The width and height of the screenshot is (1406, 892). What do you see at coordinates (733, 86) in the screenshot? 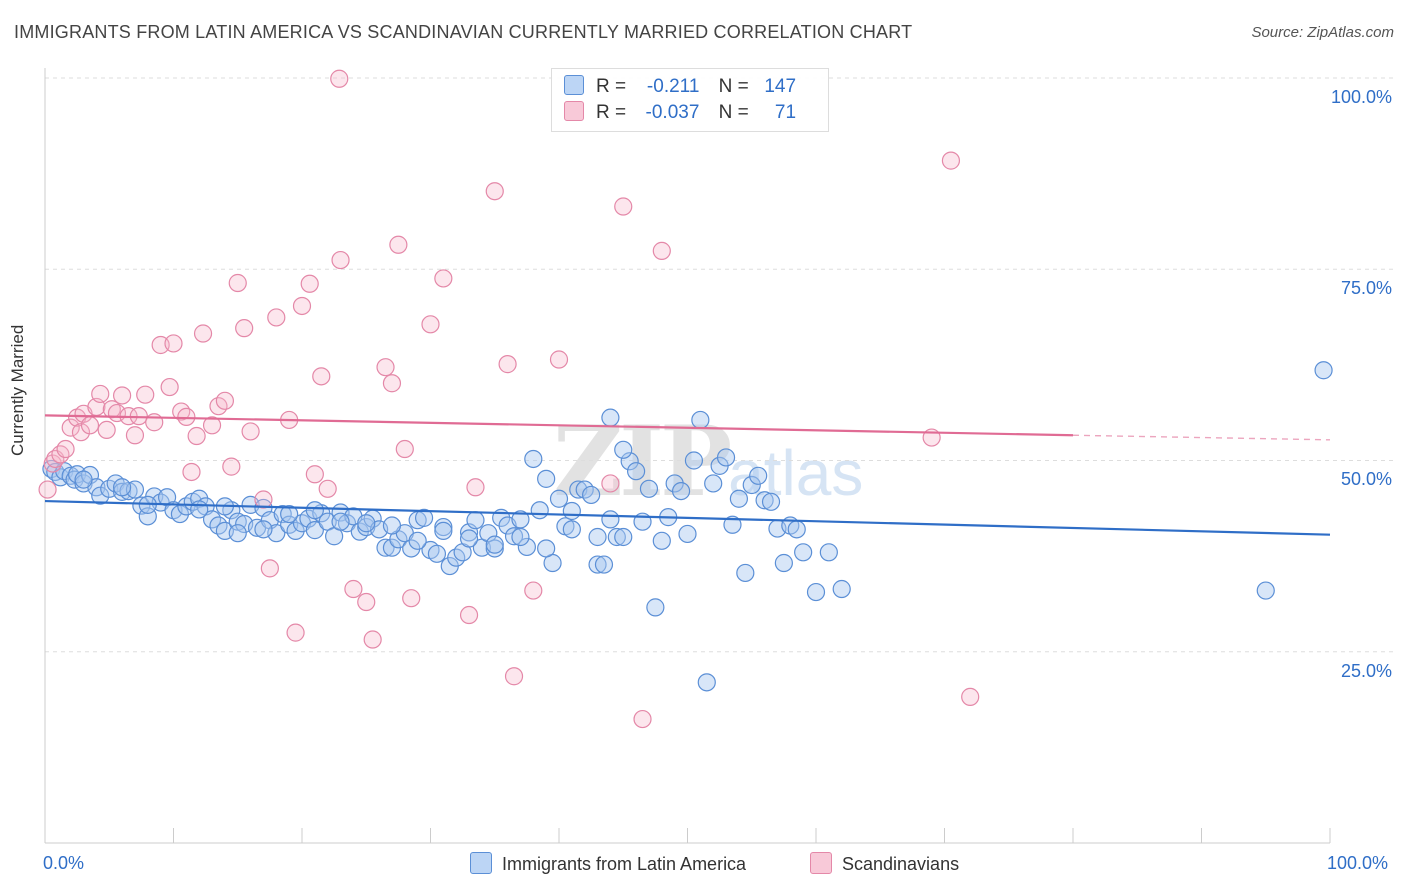
I see `n-label: N =` at bounding box center [733, 86].